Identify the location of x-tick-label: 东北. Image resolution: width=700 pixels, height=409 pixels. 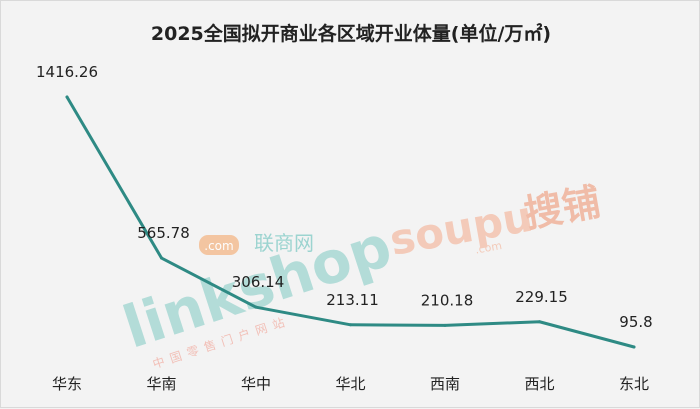
(634, 384).